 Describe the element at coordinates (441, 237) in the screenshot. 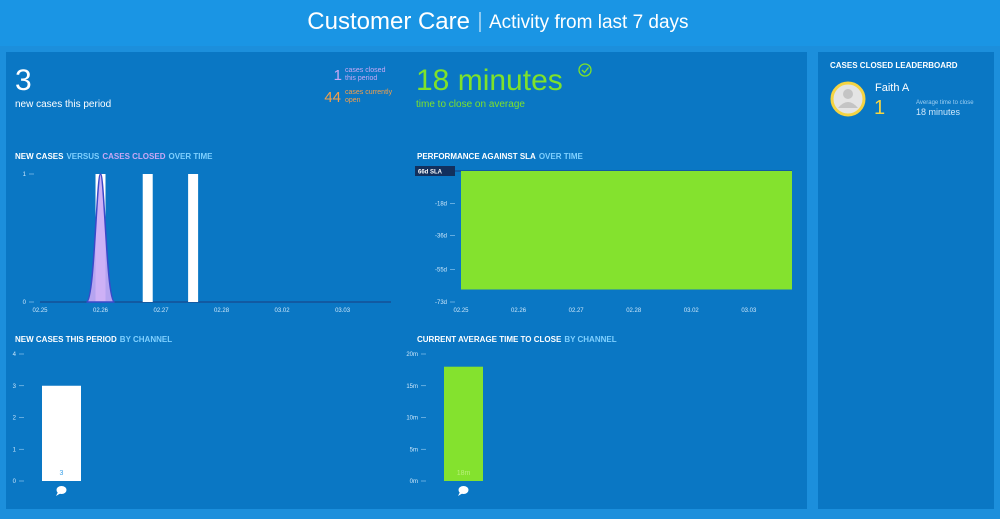

I see `y-tick-label: -36d` at that location.